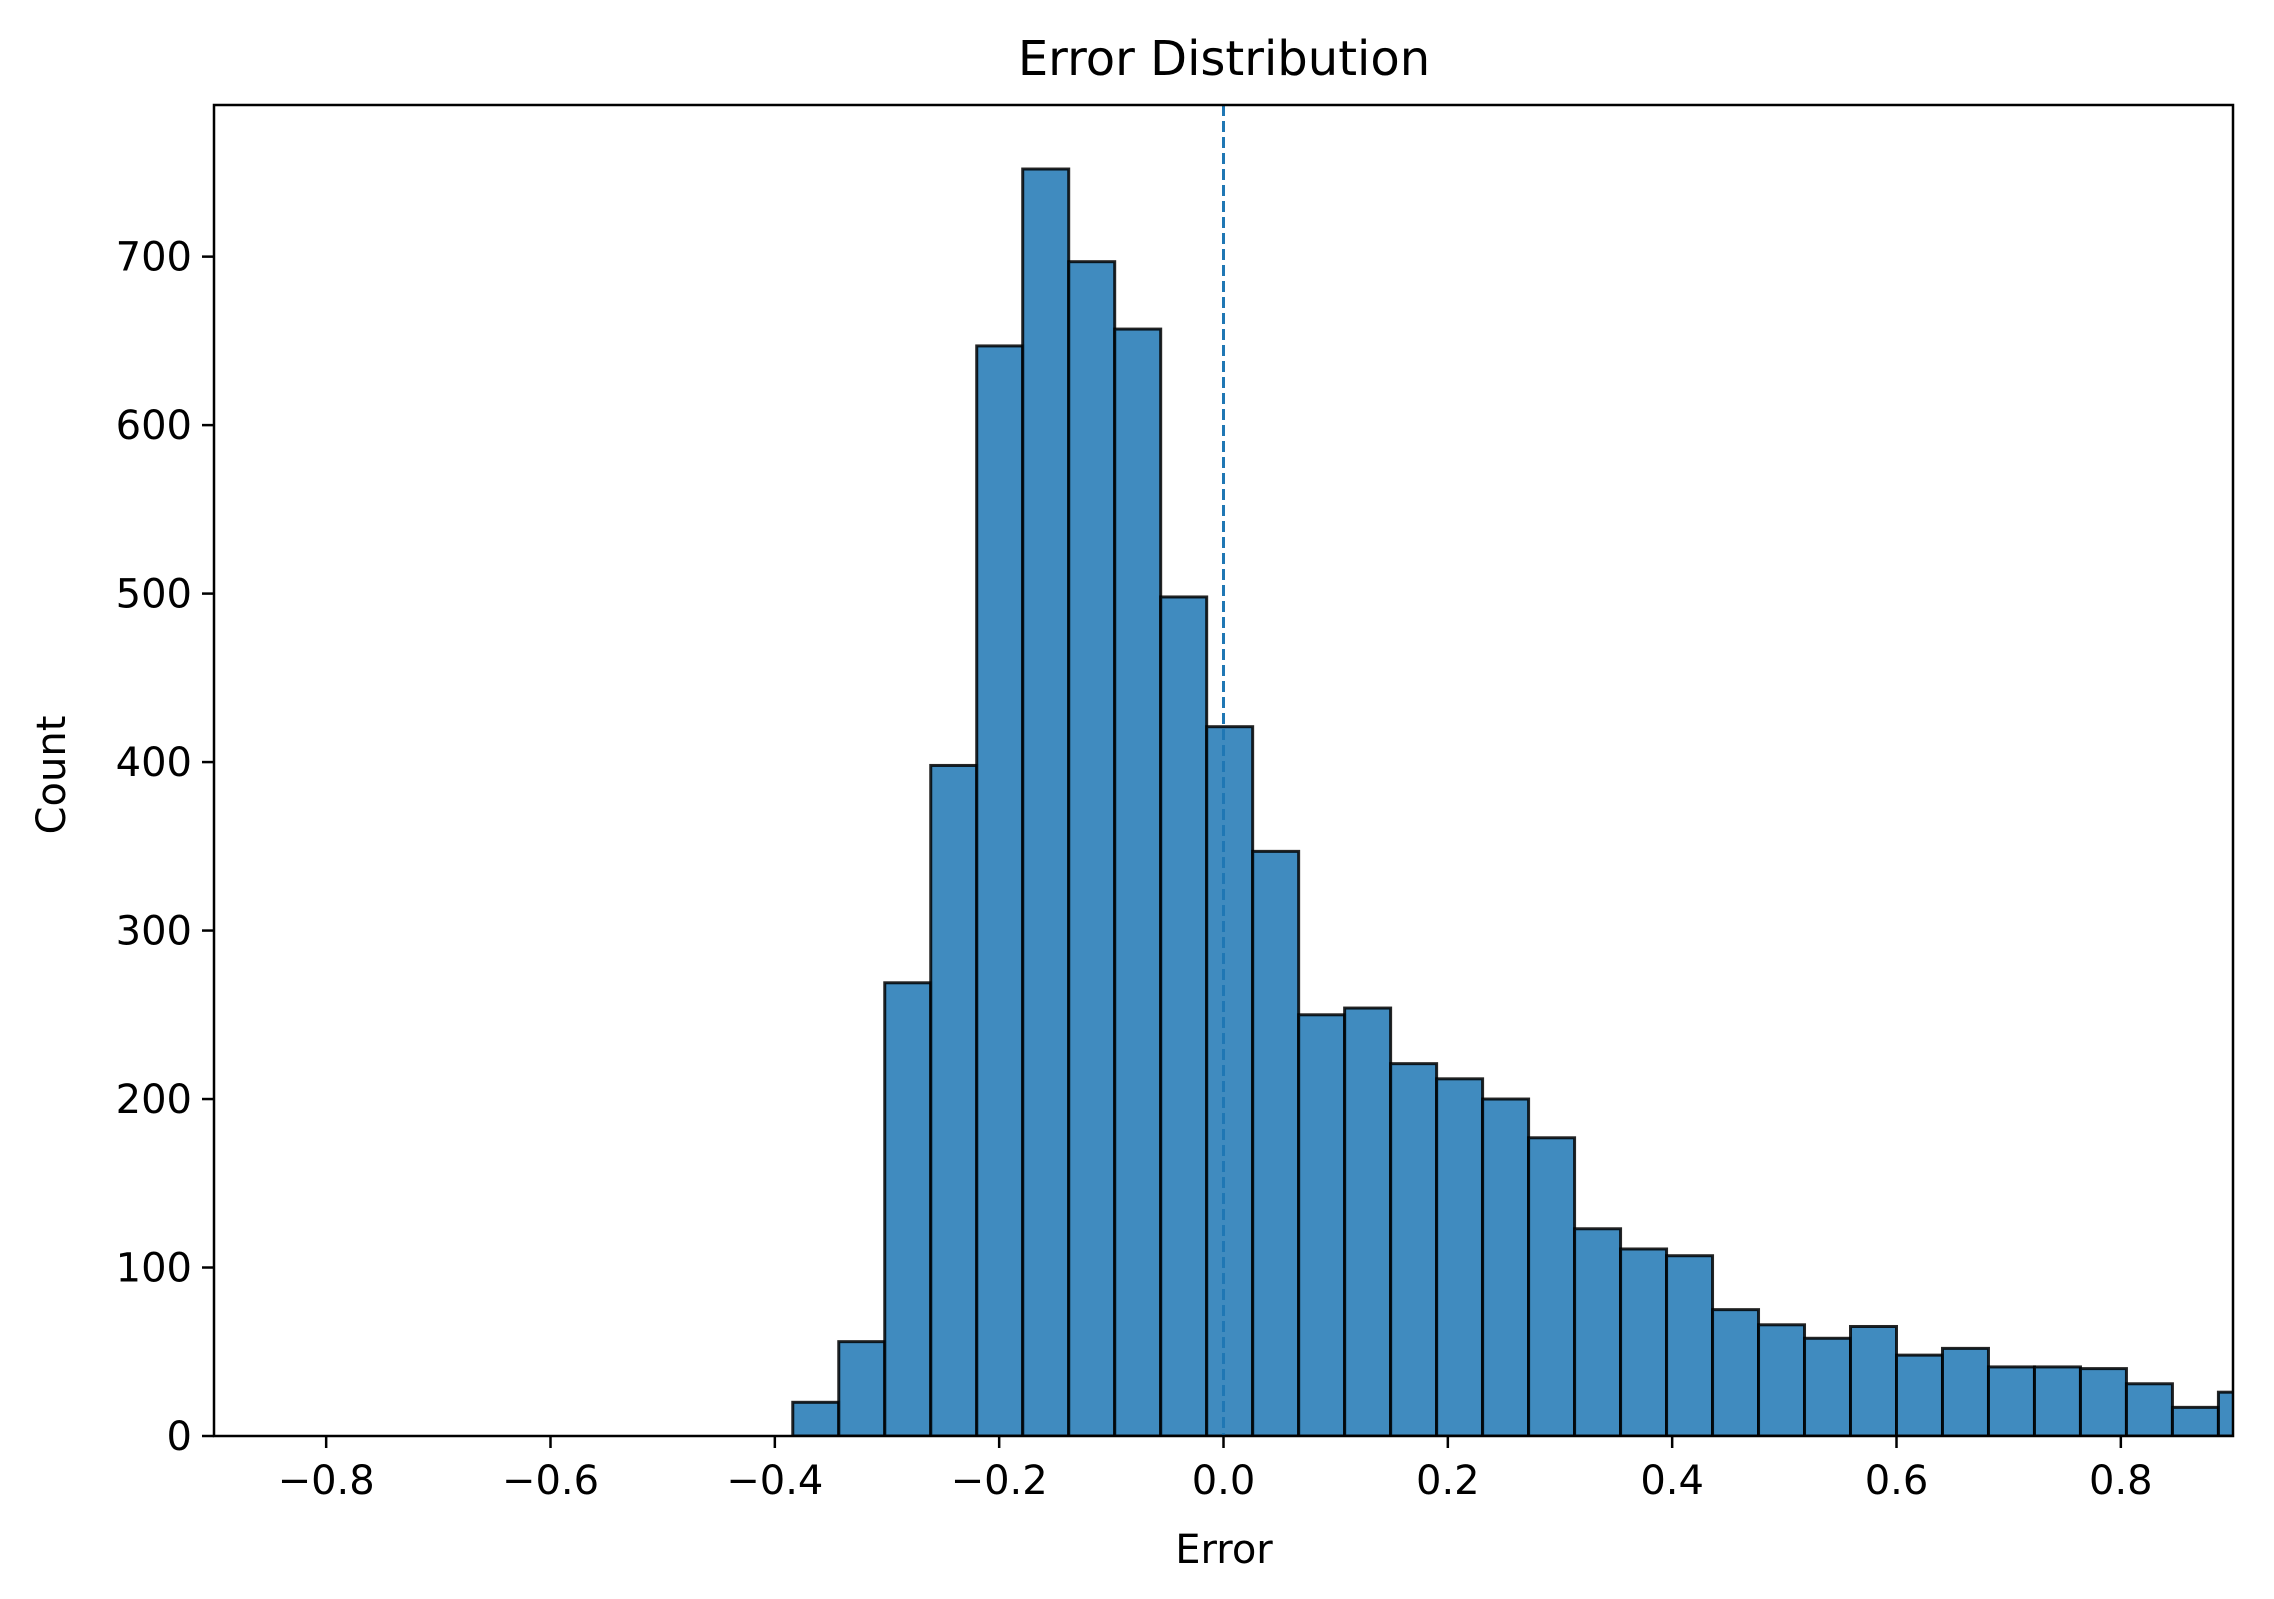  Describe the element at coordinates (1897, 1481) in the screenshot. I see `x-tick-label: 0.6` at that location.